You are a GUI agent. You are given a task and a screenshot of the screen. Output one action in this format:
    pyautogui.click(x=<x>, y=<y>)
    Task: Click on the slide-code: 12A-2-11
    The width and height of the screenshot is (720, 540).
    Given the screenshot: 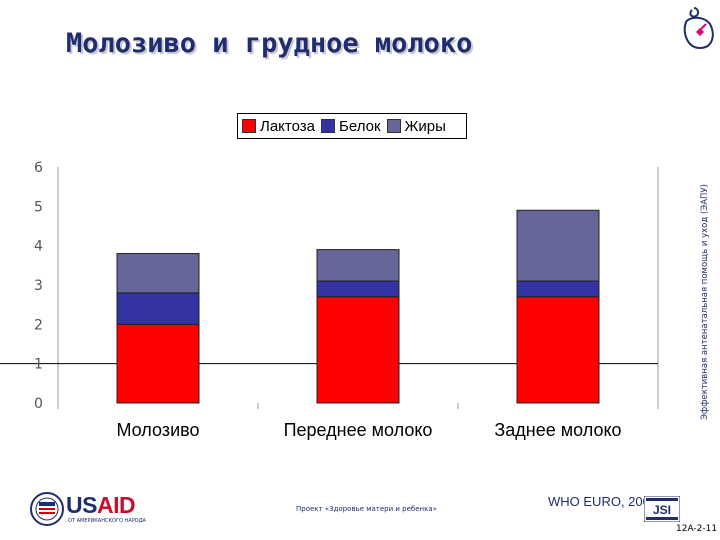 What is the action you would take?
    pyautogui.click(x=697, y=529)
    